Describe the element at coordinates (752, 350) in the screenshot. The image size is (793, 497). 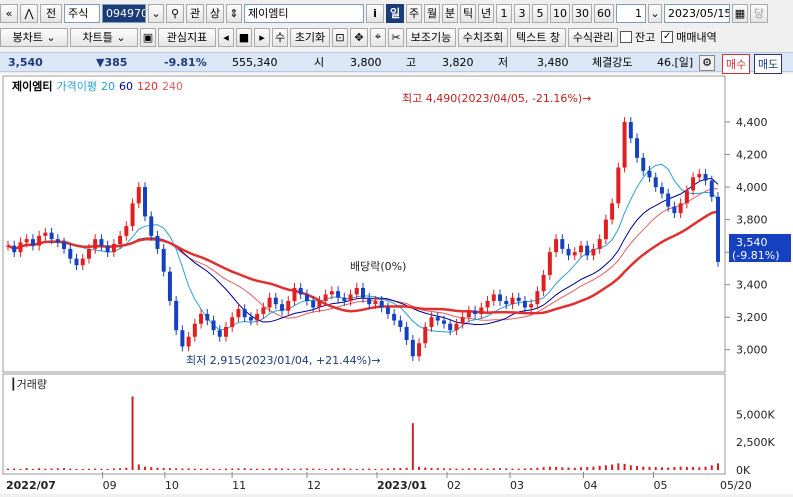
I see `price-tick-label: 3,000` at that location.